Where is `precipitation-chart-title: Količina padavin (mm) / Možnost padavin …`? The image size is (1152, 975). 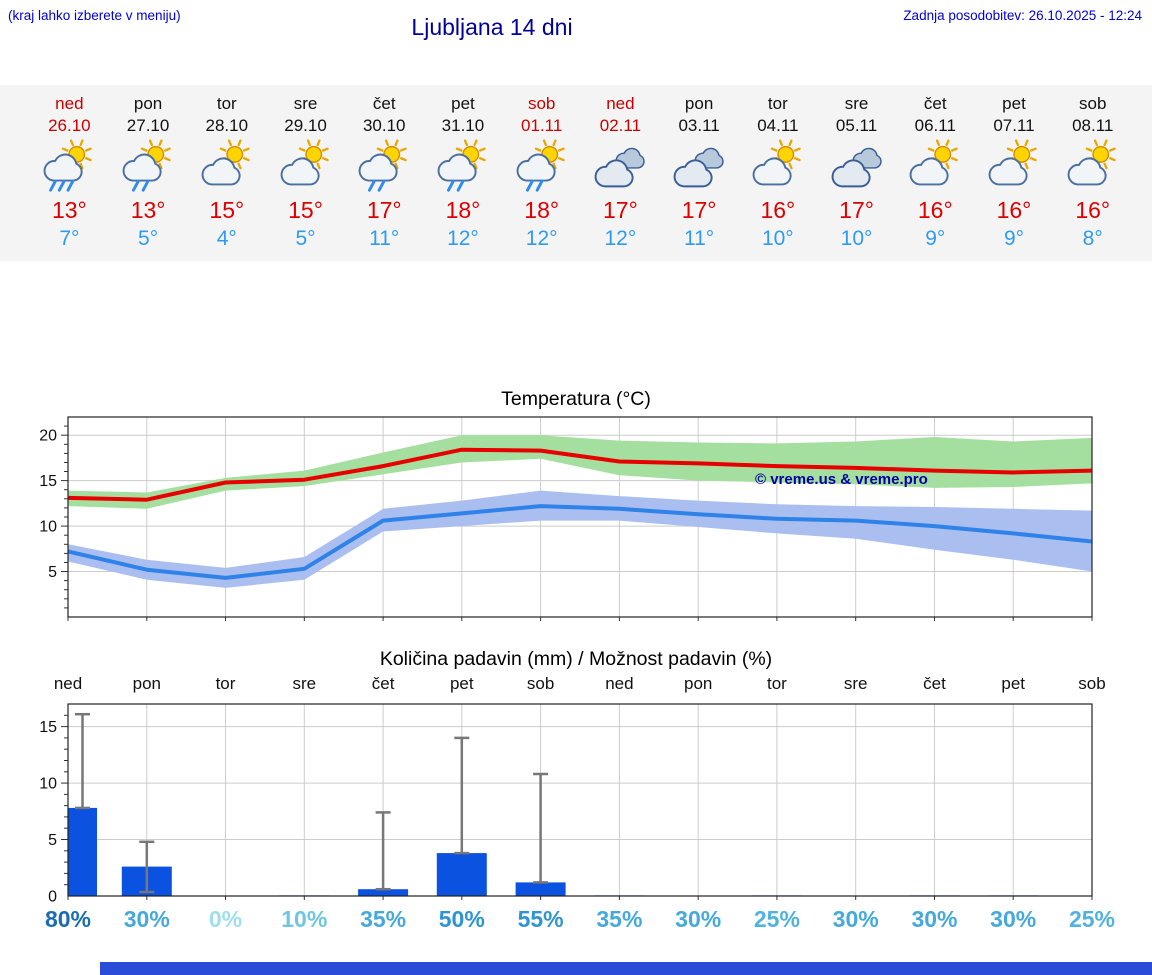
precipitation-chart-title: Količina padavin (mm) / Možnost padavin … is located at coordinates (576, 659).